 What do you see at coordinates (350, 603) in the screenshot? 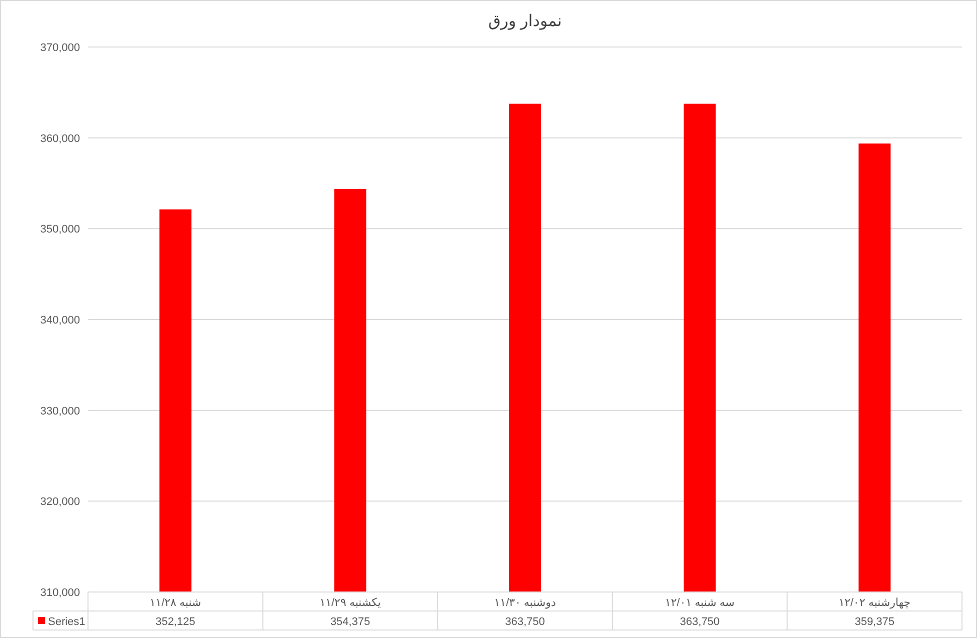
I see `x-tick-label: یکشنبه ۱۱/۲۹` at bounding box center [350, 603].